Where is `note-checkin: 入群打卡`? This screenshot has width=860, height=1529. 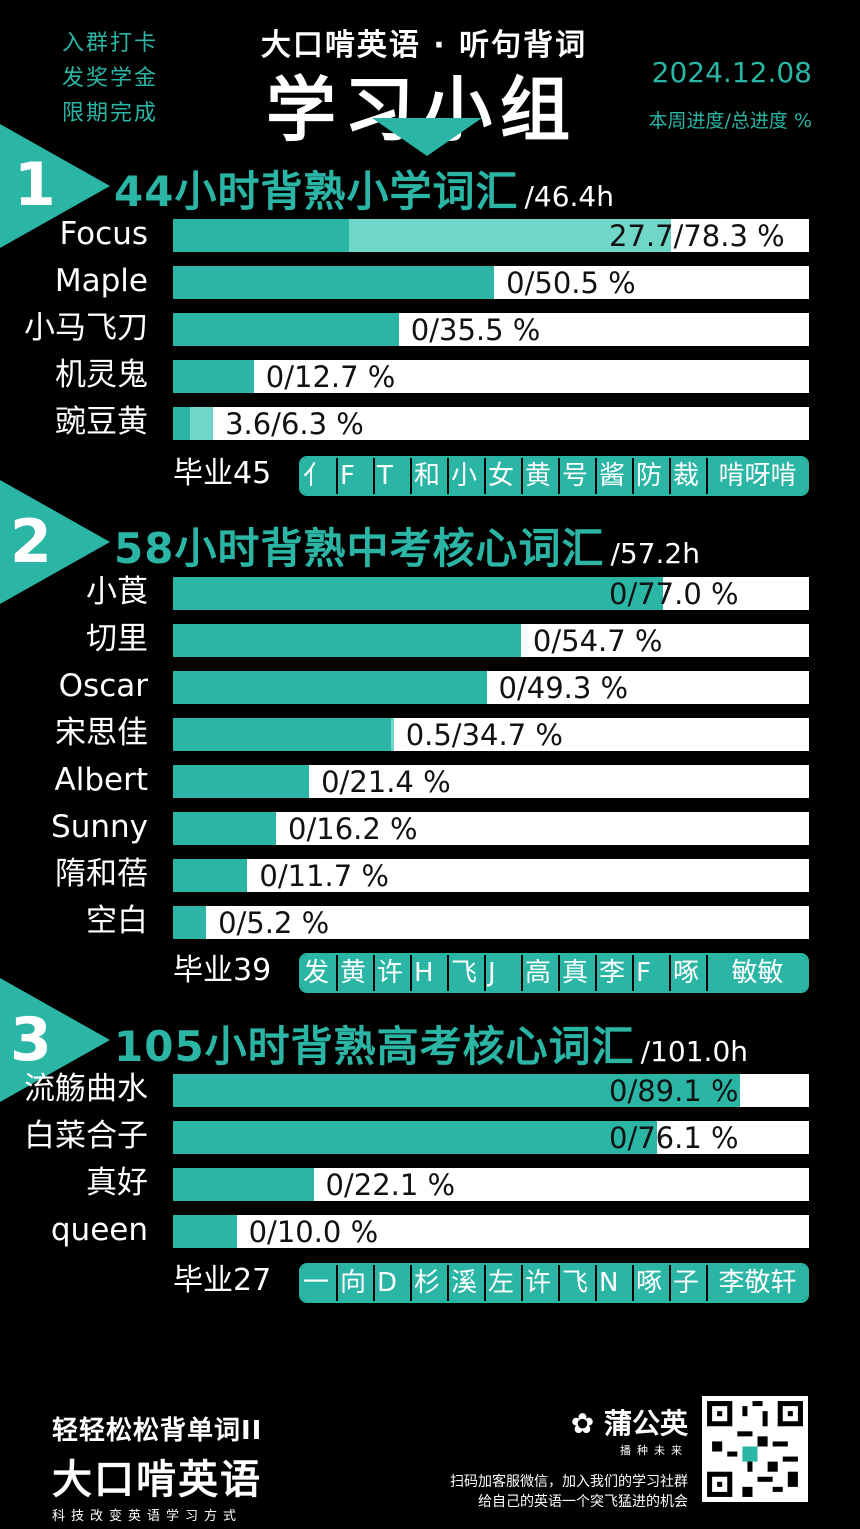
note-checkin: 入群打卡 is located at coordinates (110, 43).